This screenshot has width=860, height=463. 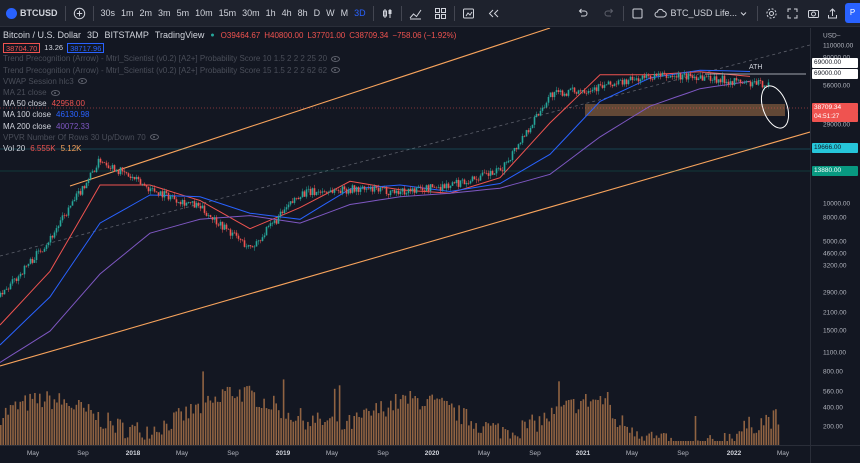 What do you see at coordinates (637, 13) in the screenshot?
I see `layout-button` at bounding box center [637, 13].